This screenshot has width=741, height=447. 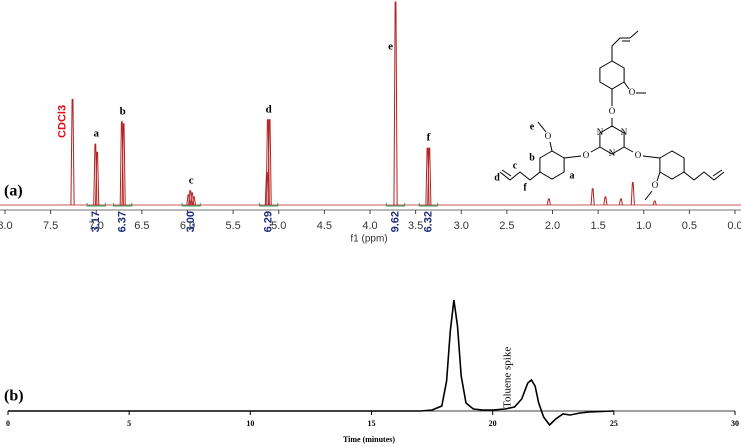 I want to click on structure-label: c, so click(x=515, y=165).